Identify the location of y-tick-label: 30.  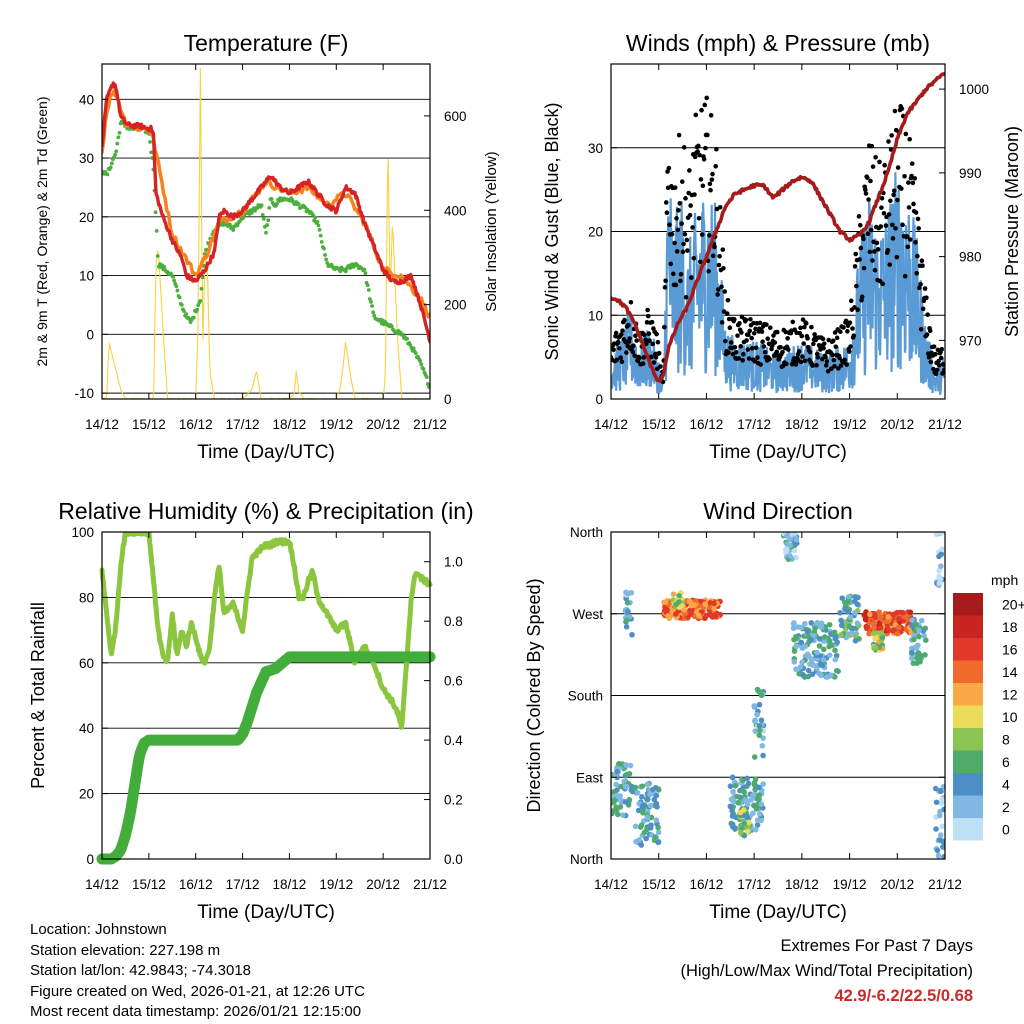
(86, 158).